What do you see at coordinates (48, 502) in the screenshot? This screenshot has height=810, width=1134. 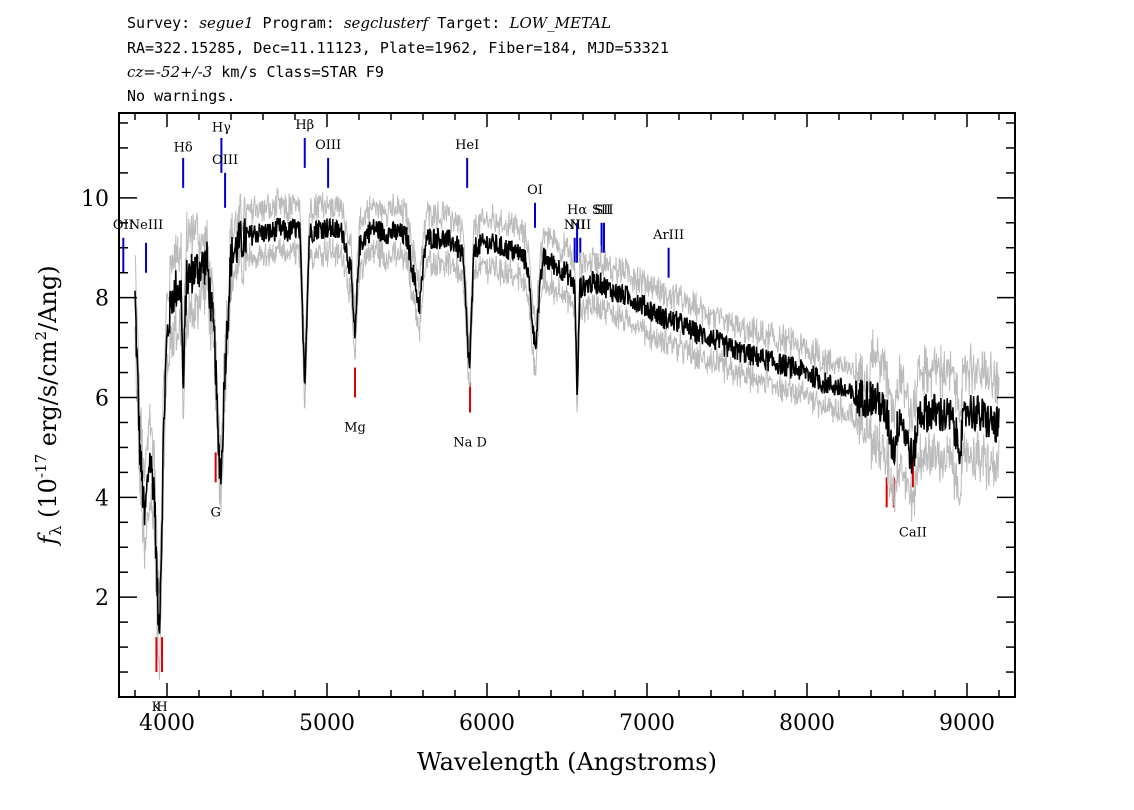 I see `y-axis-label-main: (10` at bounding box center [48, 502].